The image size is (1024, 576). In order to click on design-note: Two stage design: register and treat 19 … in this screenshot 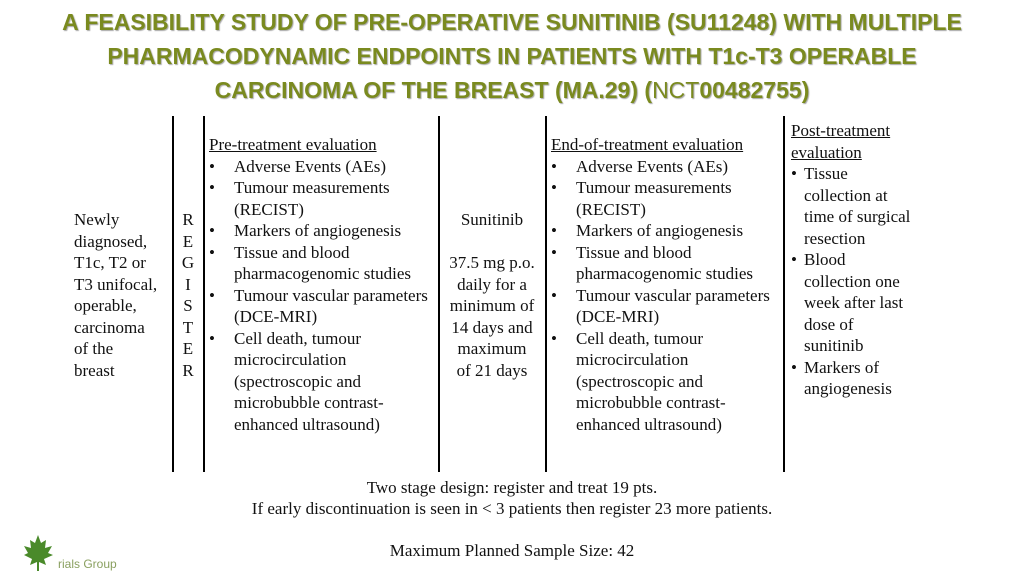, I will do `click(512, 498)`.